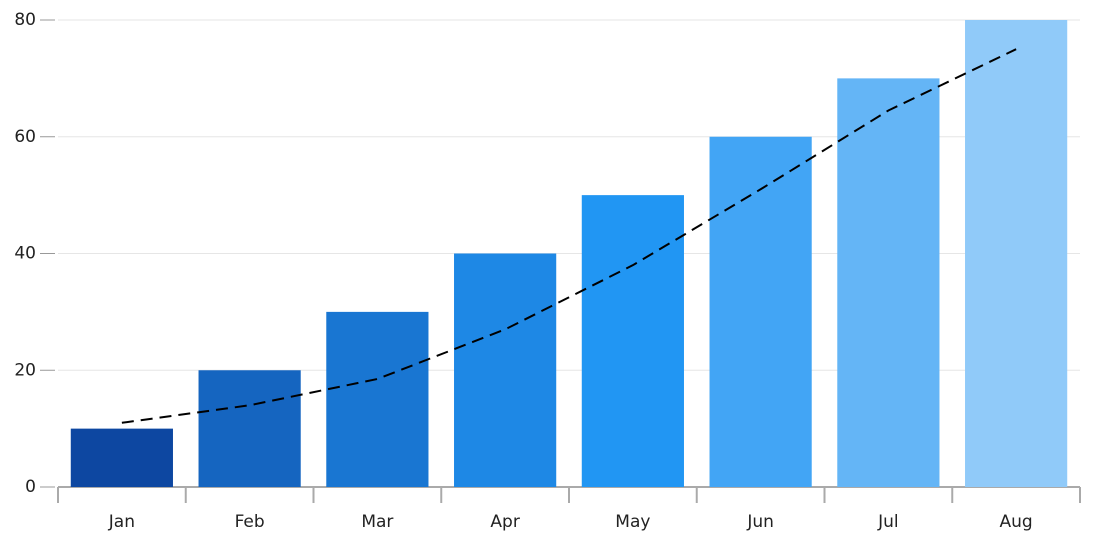  I want to click on x-tick-label: Jul, so click(888, 522).